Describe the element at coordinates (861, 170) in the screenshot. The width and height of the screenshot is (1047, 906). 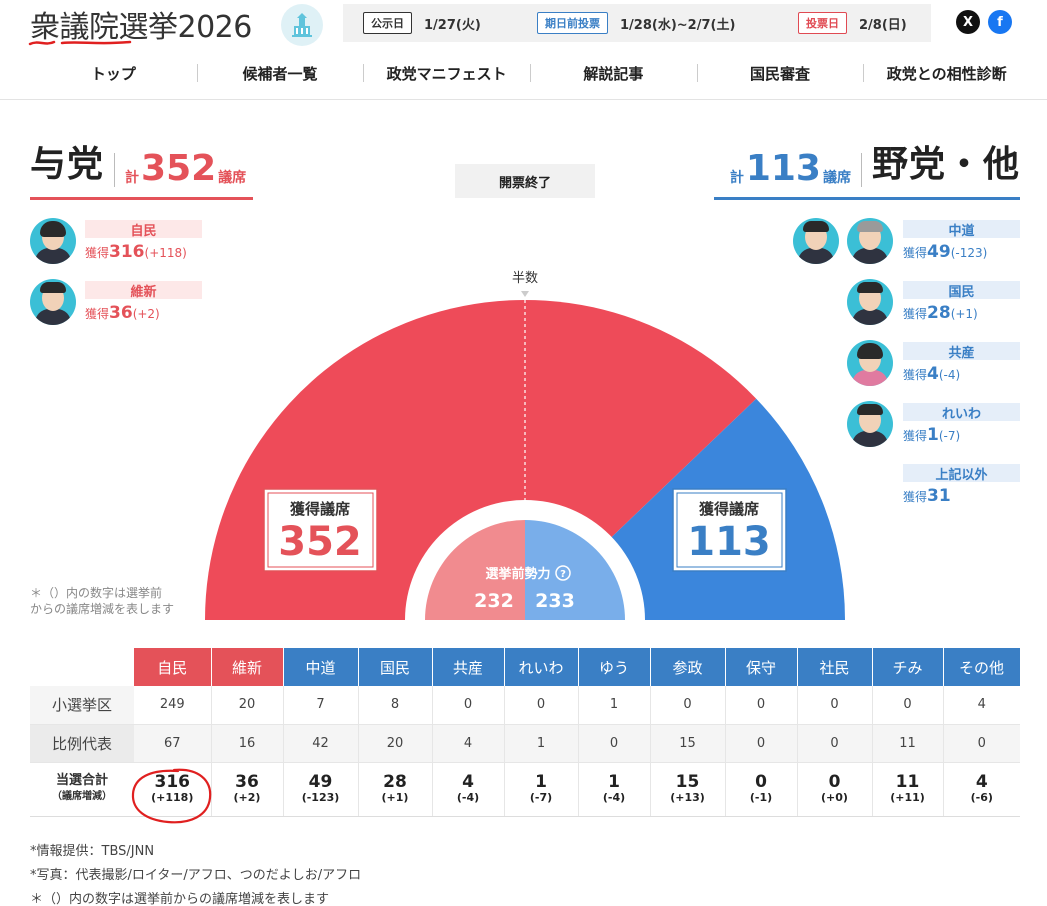
I see `divider` at that location.